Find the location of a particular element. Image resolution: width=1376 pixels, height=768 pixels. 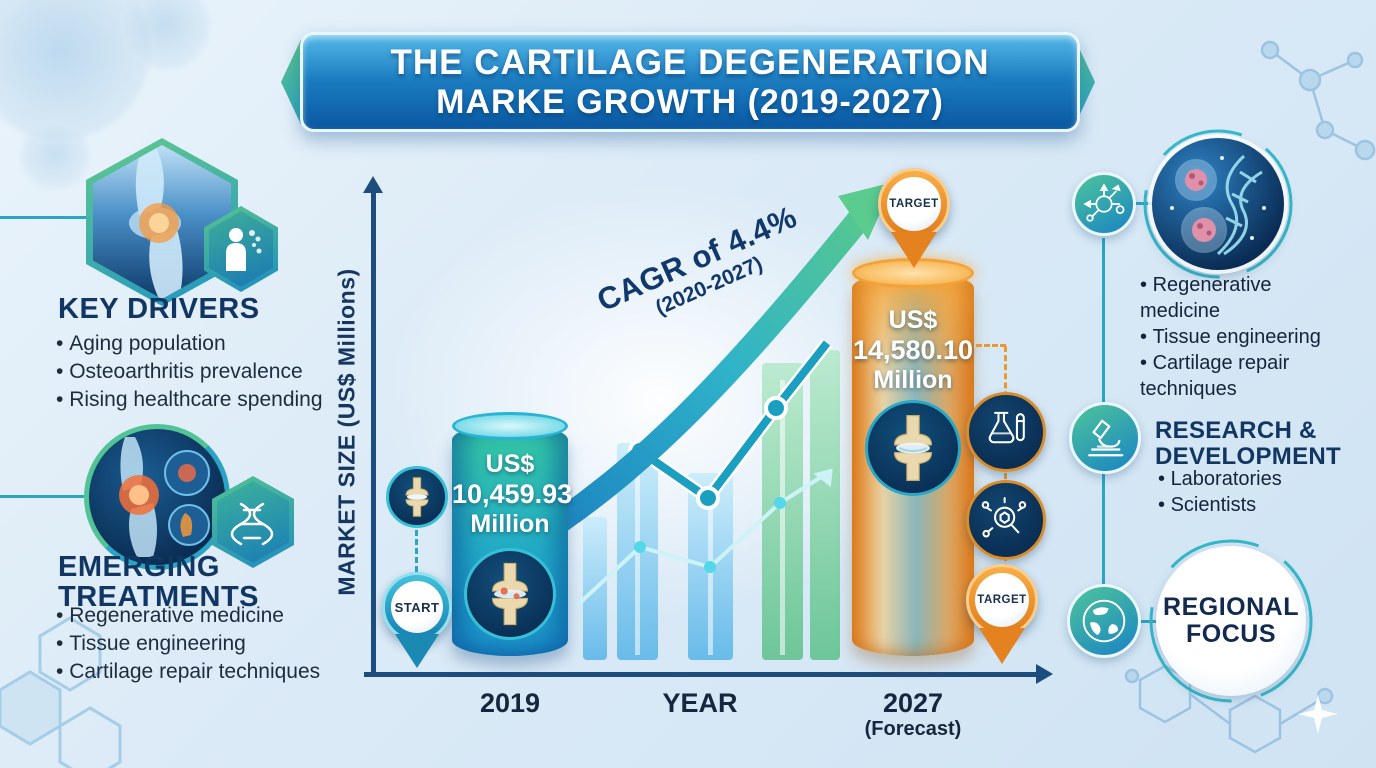

bar-2019-cylinder: US$ 10,459.93 Million is located at coordinates (512, 539).